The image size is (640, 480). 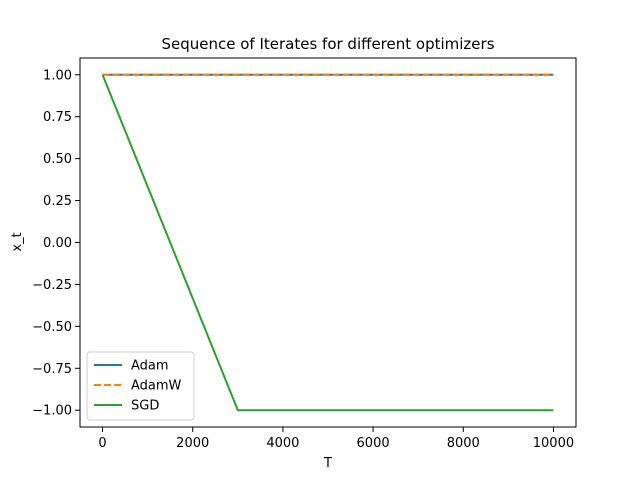 What do you see at coordinates (553, 443) in the screenshot?
I see `x-tick-label: 10000` at bounding box center [553, 443].